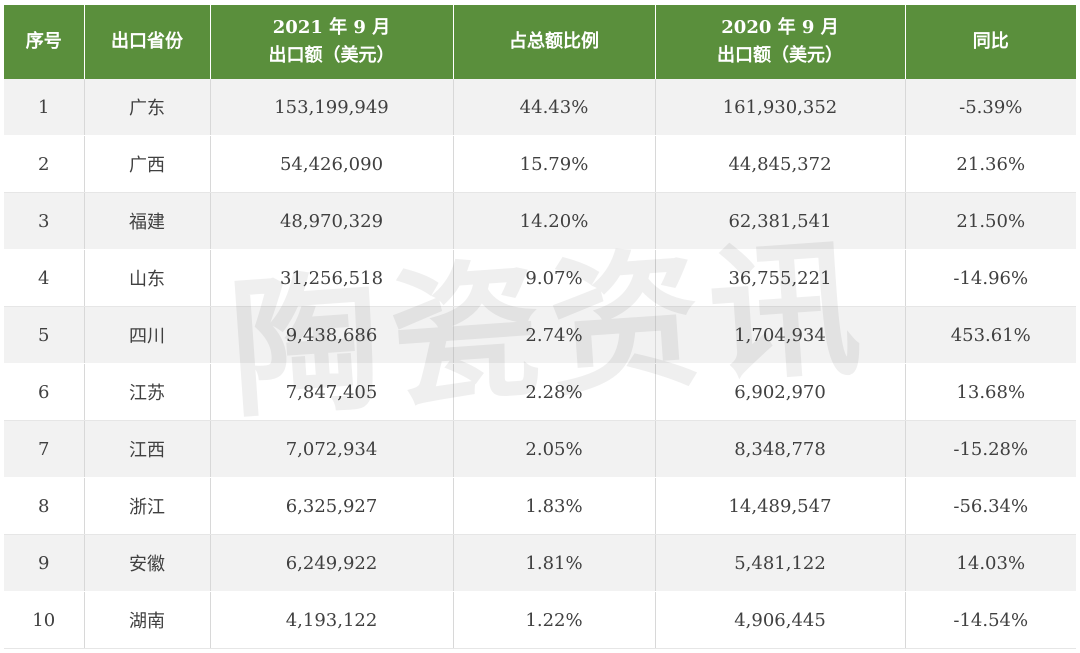 Image resolution: width=1080 pixels, height=653 pixels. What do you see at coordinates (780, 620) in the screenshot?
I see `cell-export-2020: 4,906,445` at bounding box center [780, 620].